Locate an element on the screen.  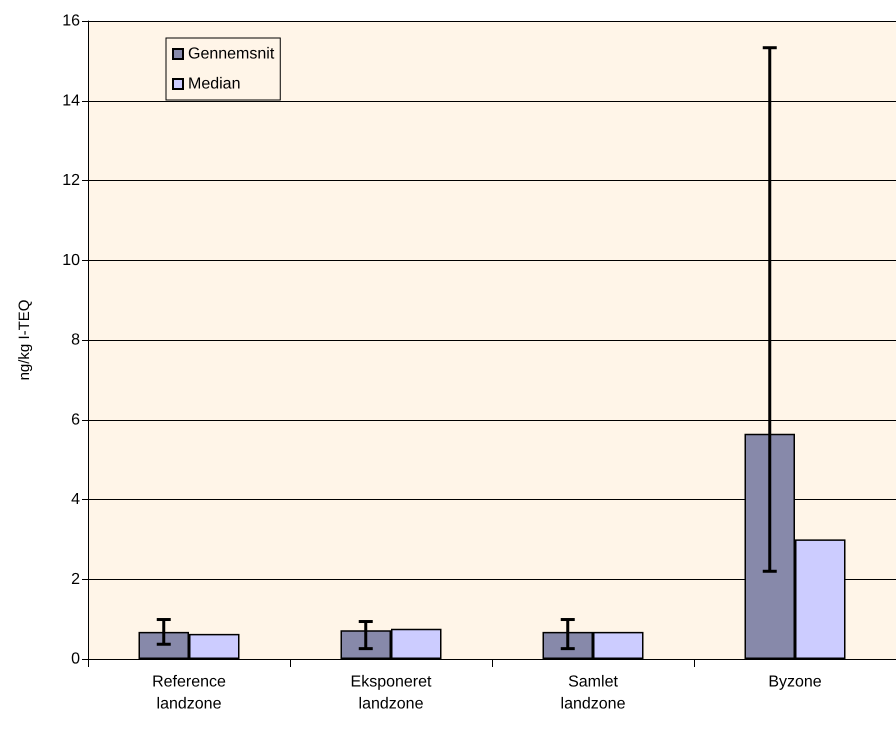
y-tick-label: 6 is located at coordinates (75, 419).